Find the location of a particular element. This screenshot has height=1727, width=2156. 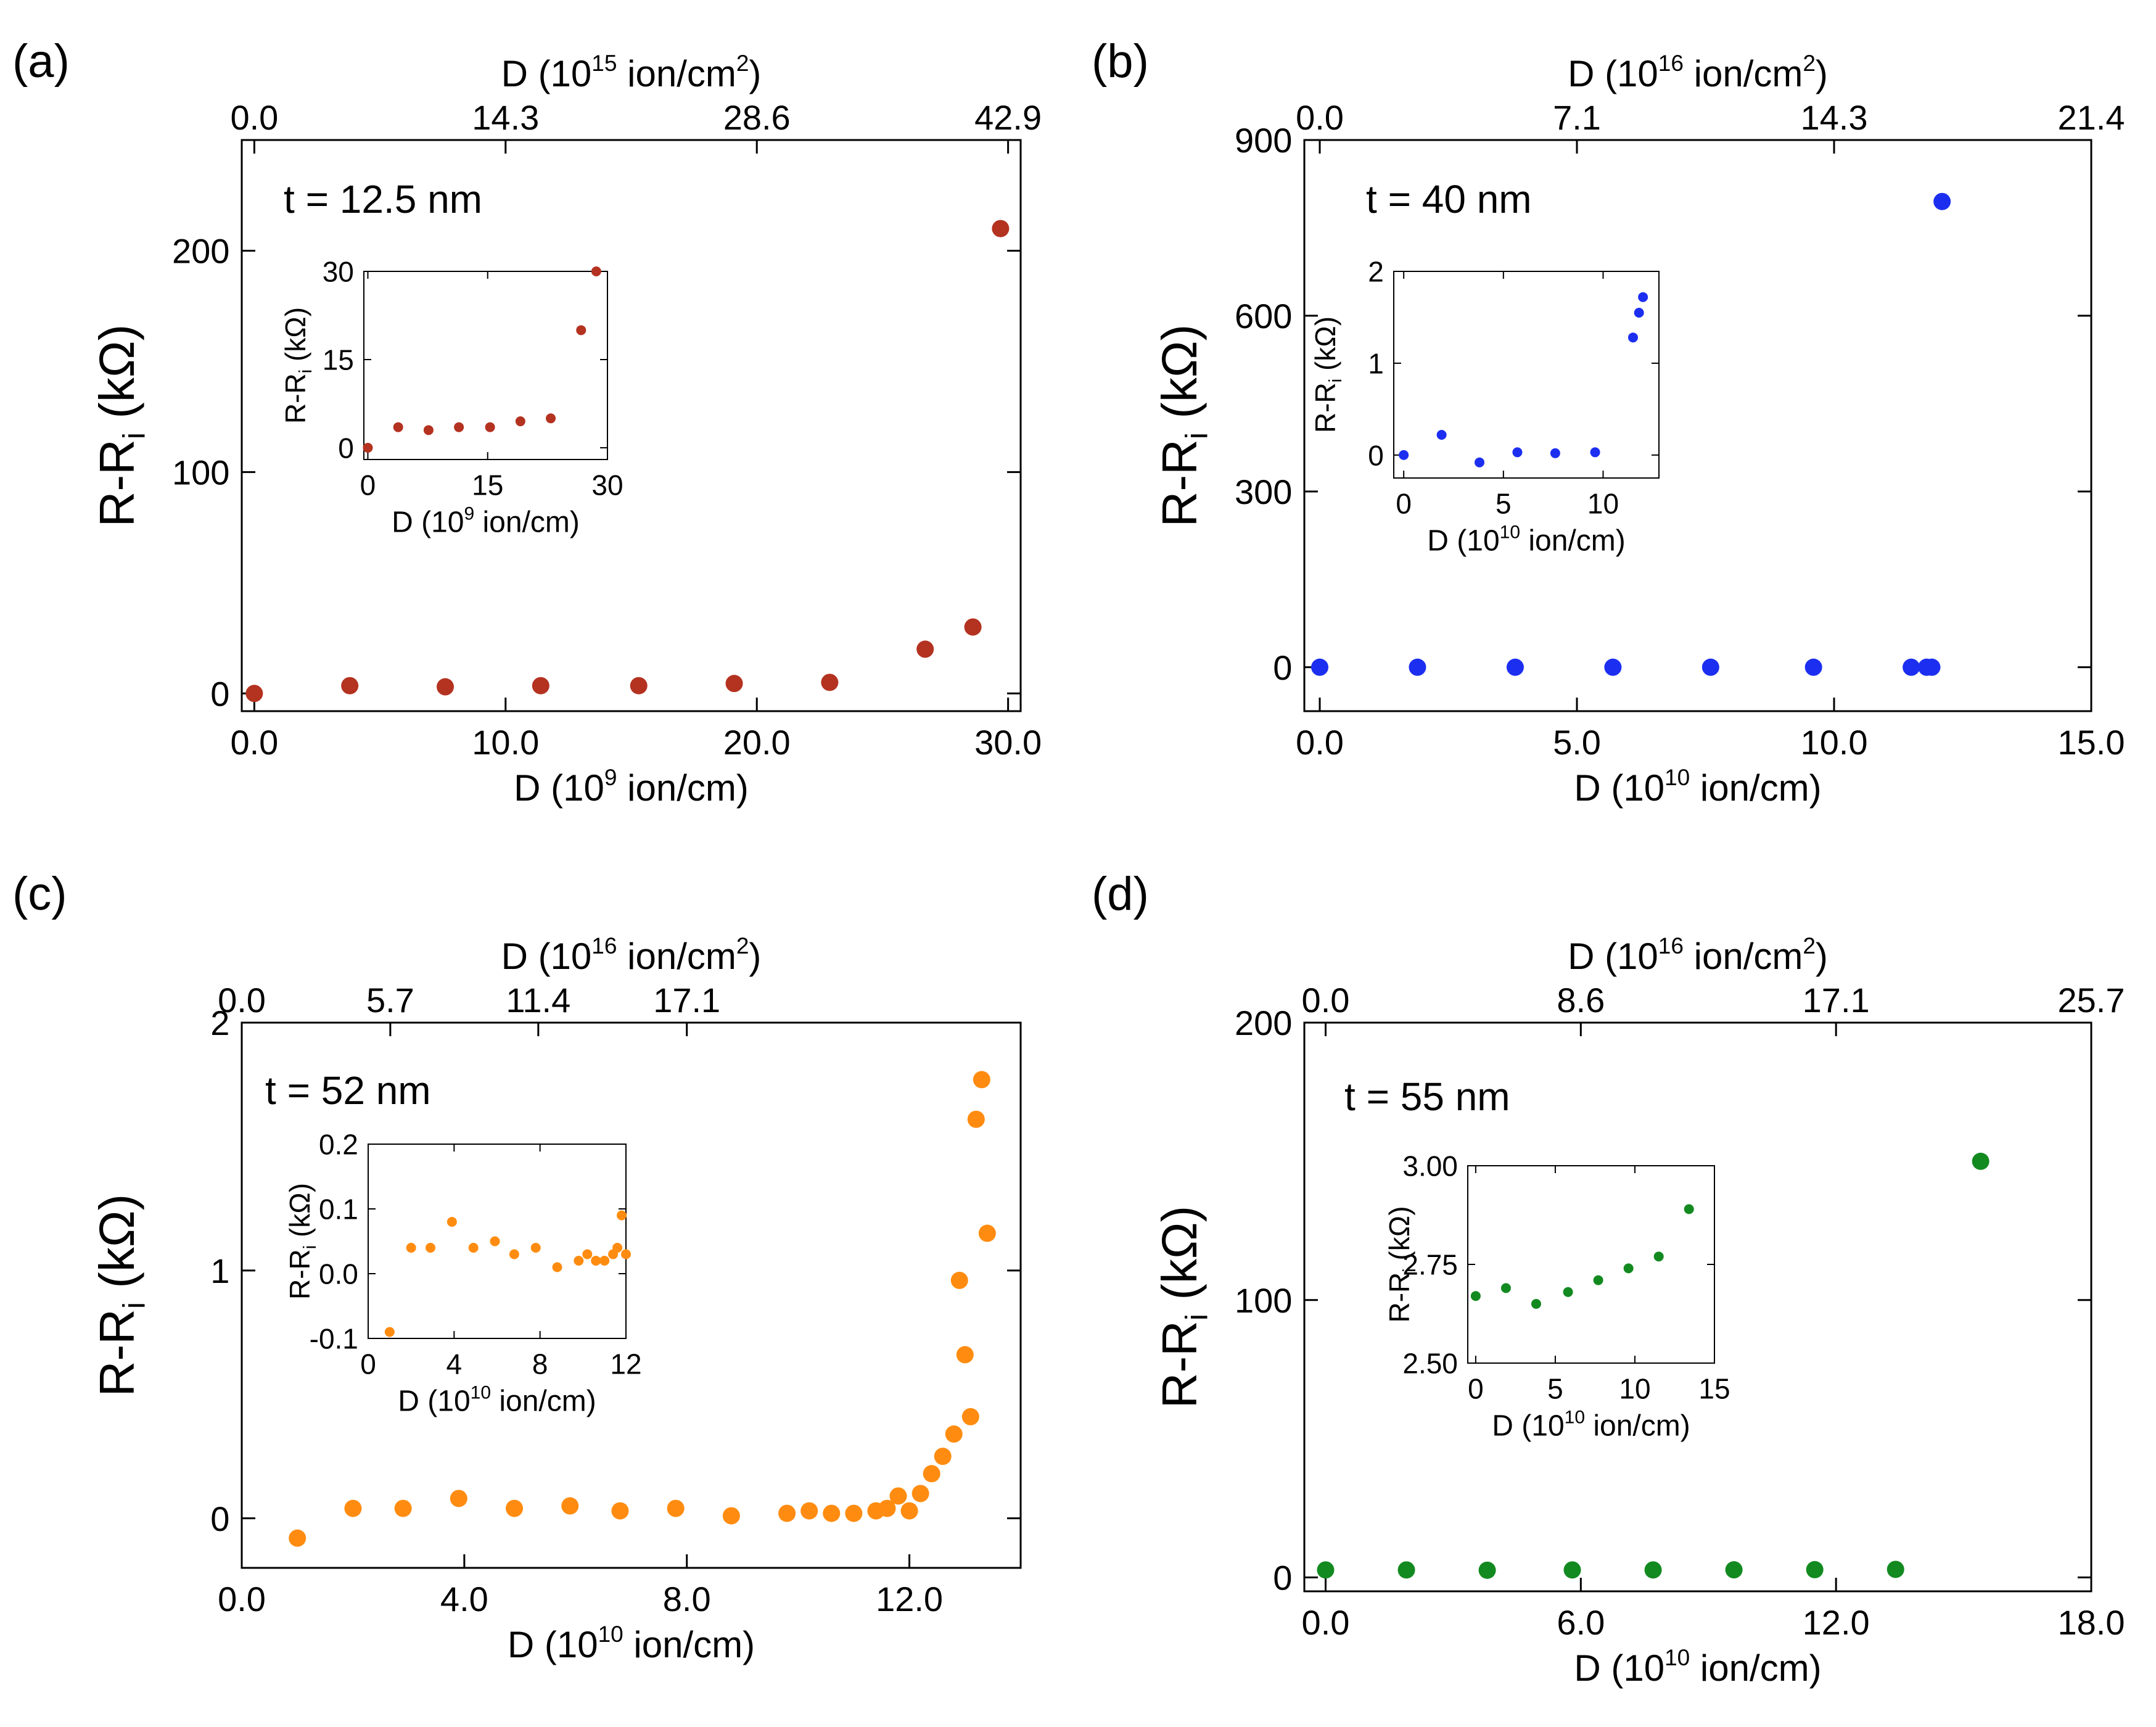

panel-d-inset-frame is located at coordinates (1591, 1264).